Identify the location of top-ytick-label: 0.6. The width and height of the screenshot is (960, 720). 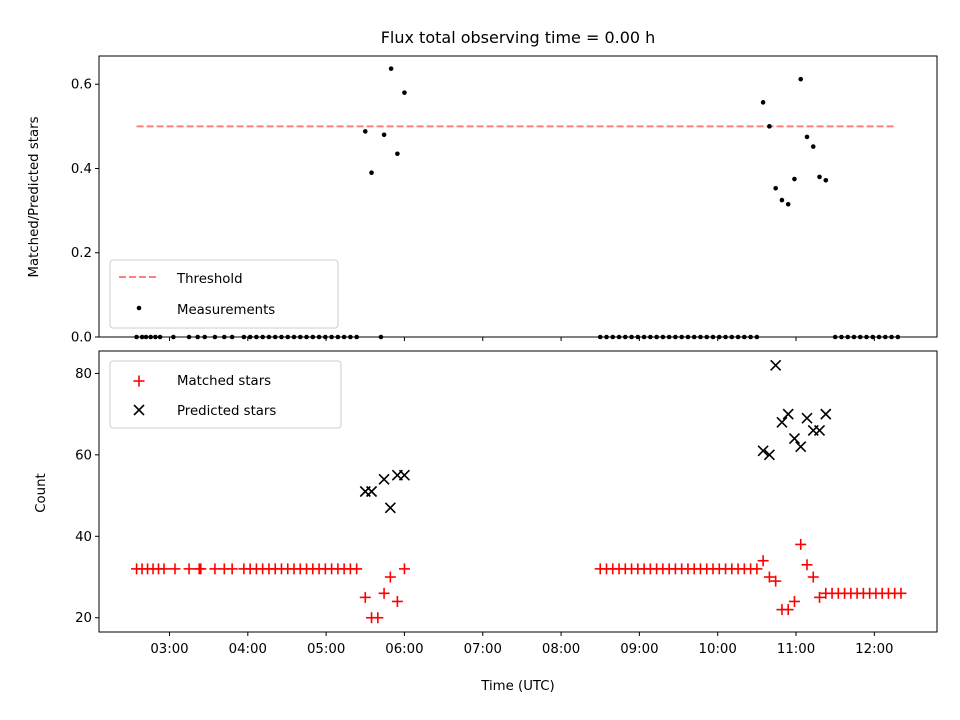
(81, 85).